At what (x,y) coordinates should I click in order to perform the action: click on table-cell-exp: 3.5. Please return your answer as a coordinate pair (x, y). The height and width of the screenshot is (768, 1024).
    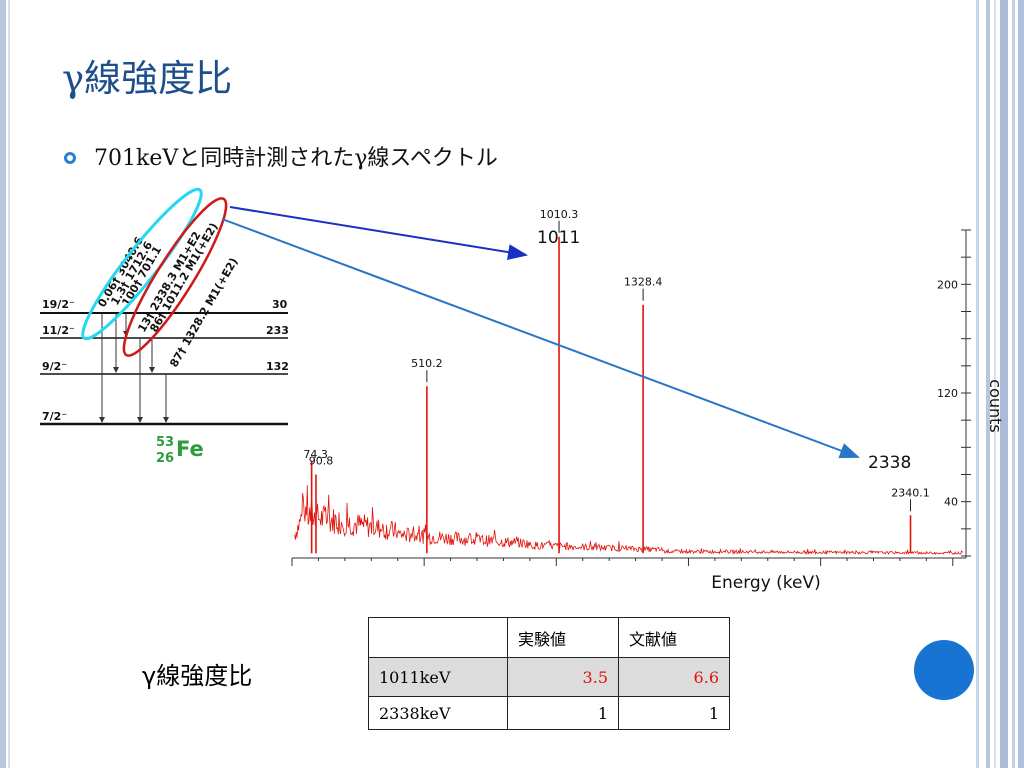
    Looking at the image, I should click on (563, 677).